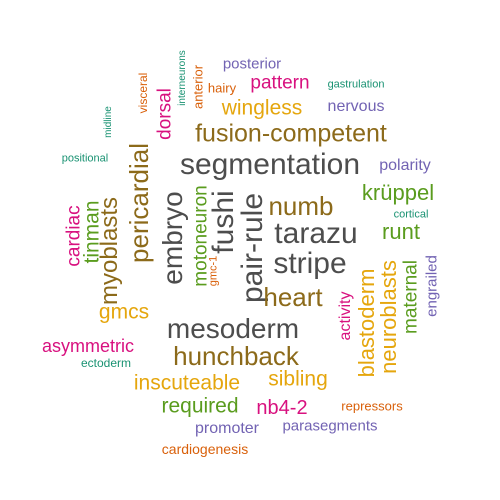 The image size is (500, 500). Describe the element at coordinates (233, 328) in the screenshot. I see `word-mesoderm: mesoderm` at that location.